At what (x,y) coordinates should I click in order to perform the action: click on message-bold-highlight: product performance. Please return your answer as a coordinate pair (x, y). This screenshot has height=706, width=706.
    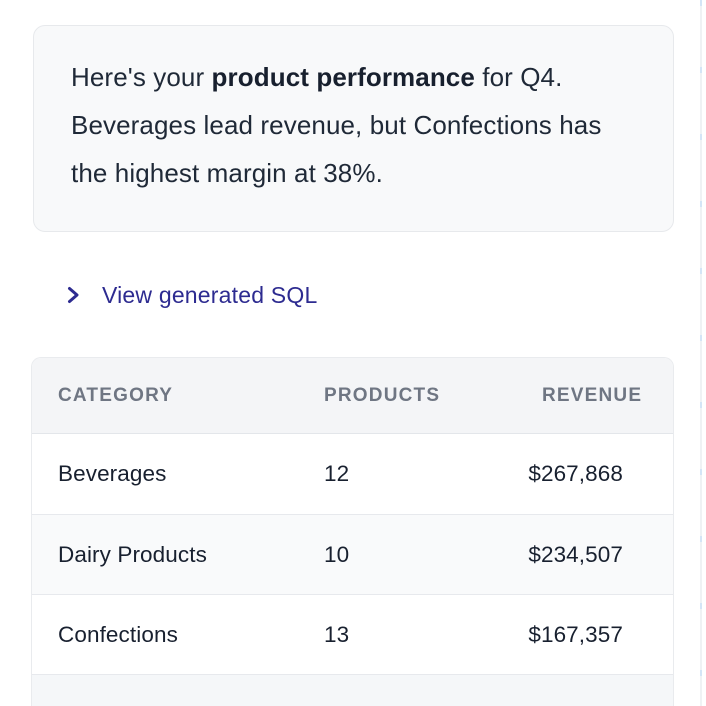
    Looking at the image, I should click on (343, 77).